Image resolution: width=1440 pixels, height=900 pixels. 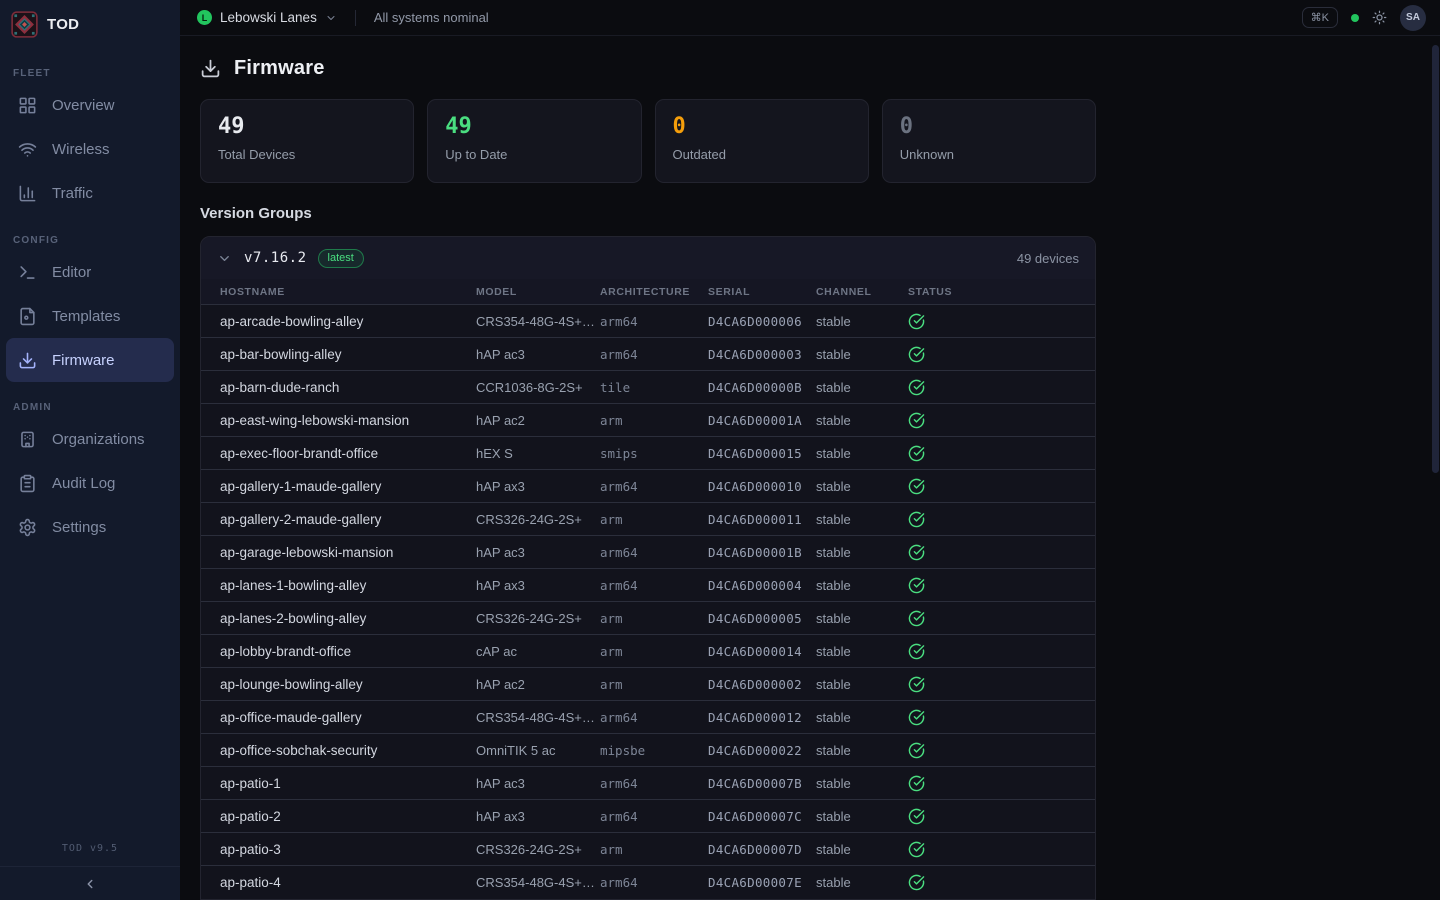 I want to click on brand: TOD, so click(x=90, y=24).